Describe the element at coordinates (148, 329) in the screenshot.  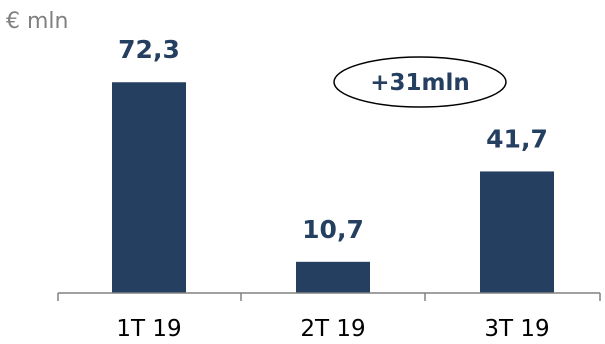
I see `x-tick-label: 1T 19` at that location.